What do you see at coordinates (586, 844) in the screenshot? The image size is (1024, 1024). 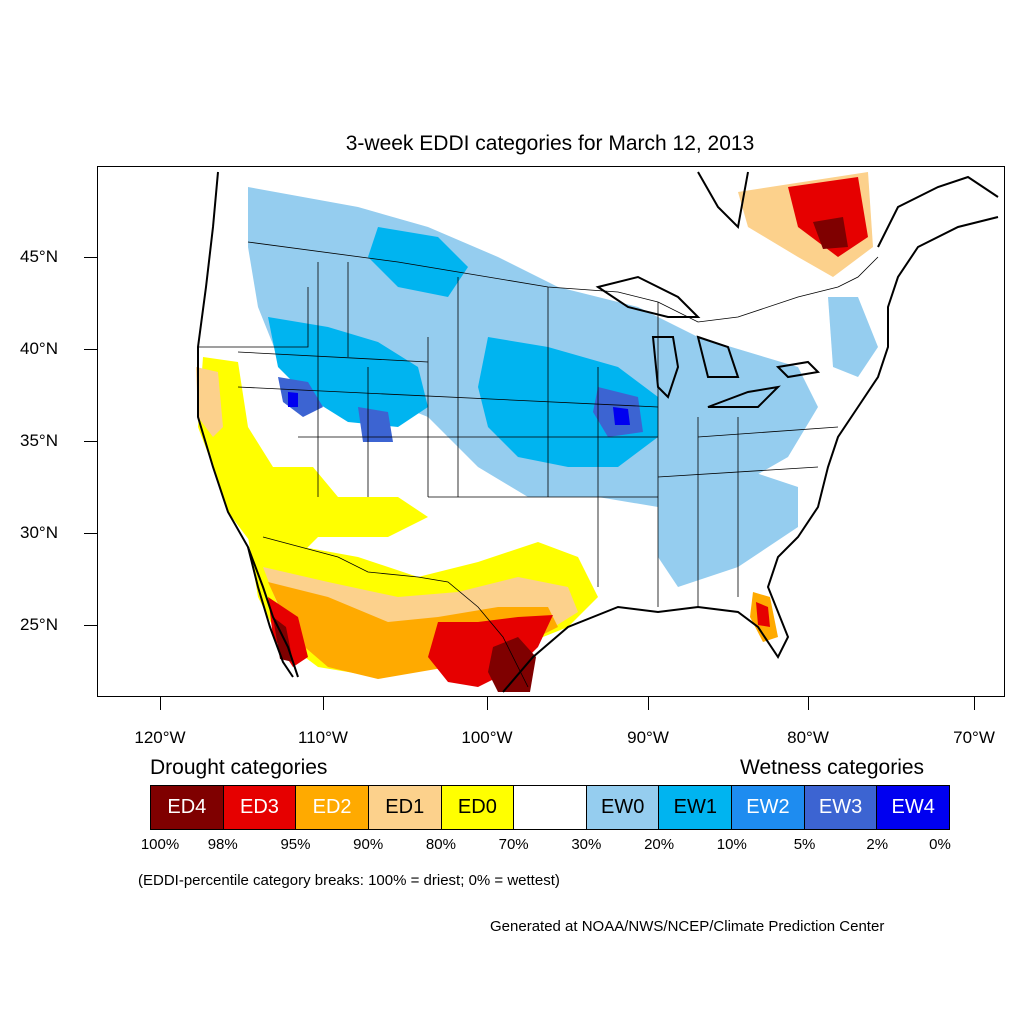 I see `break-label: 30%` at bounding box center [586, 844].